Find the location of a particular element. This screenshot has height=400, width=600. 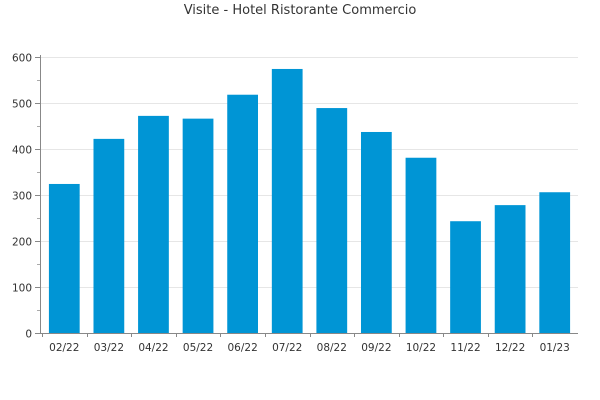

x-tick-label: 06/22 is located at coordinates (242, 348).